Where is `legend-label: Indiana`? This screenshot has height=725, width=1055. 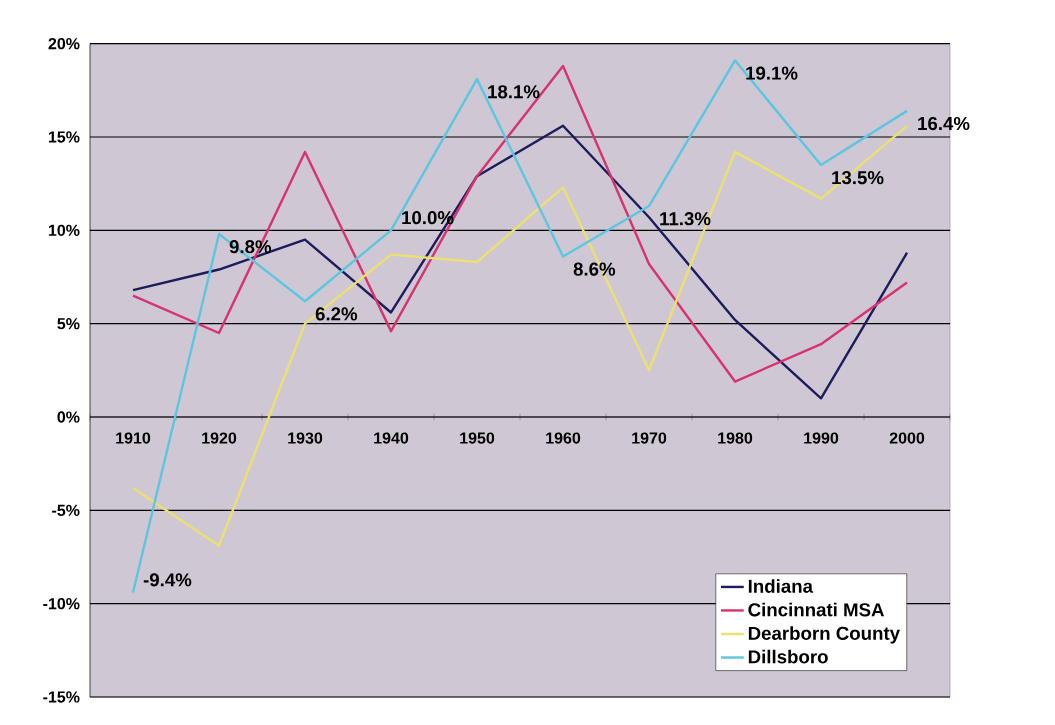
legend-label: Indiana is located at coordinates (781, 586).